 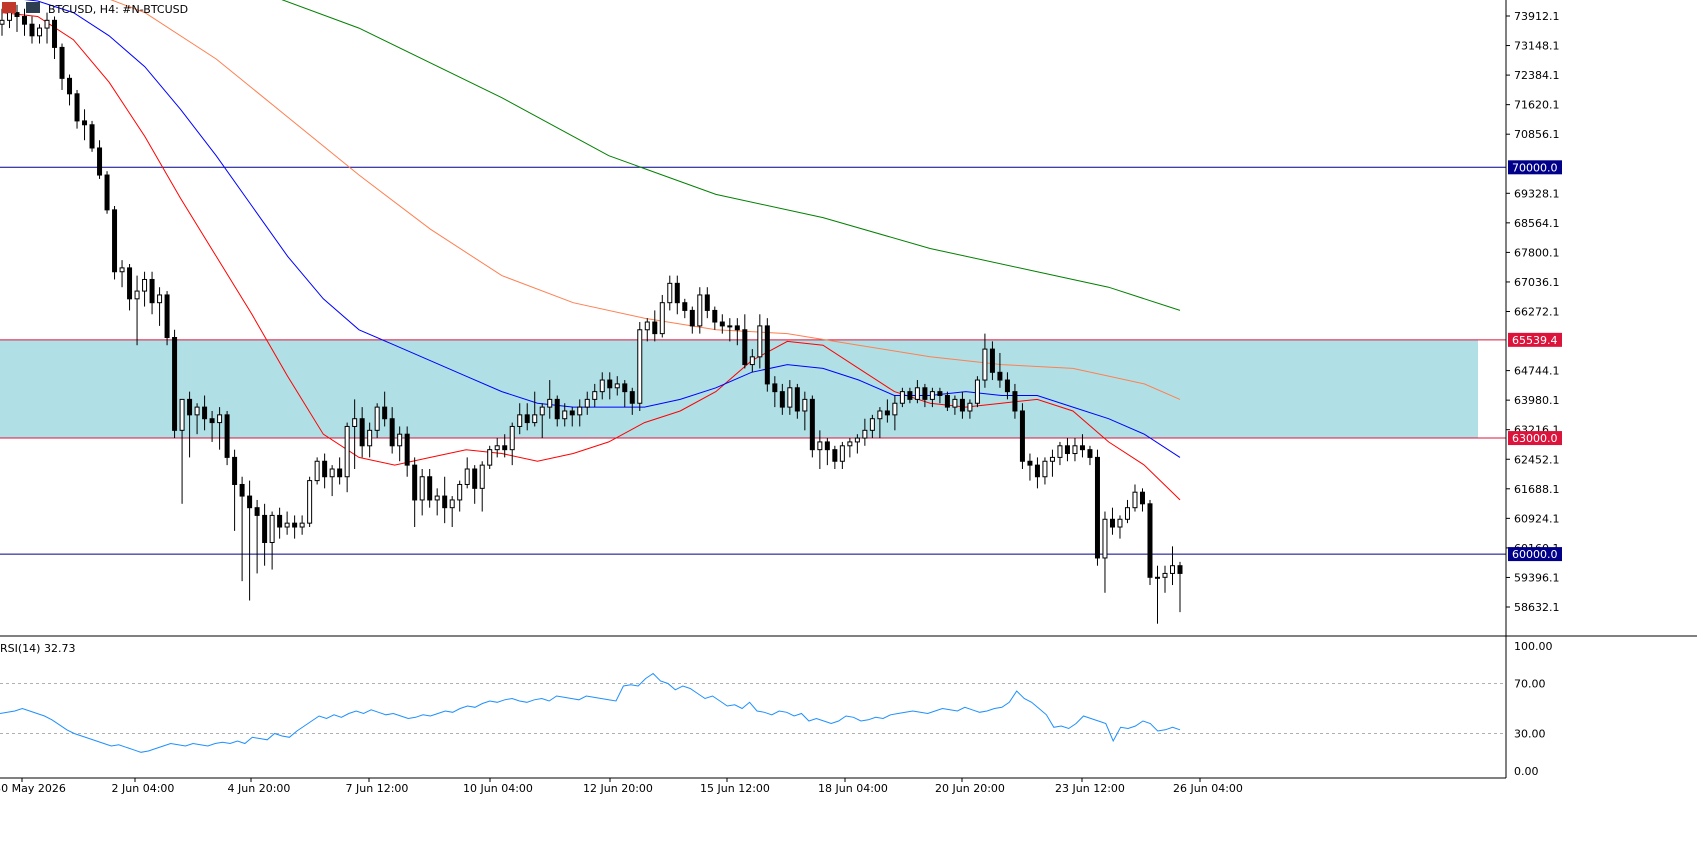 What do you see at coordinates (143, 788) in the screenshot?
I see `time-tick-label: 2 Jun 04:00` at bounding box center [143, 788].